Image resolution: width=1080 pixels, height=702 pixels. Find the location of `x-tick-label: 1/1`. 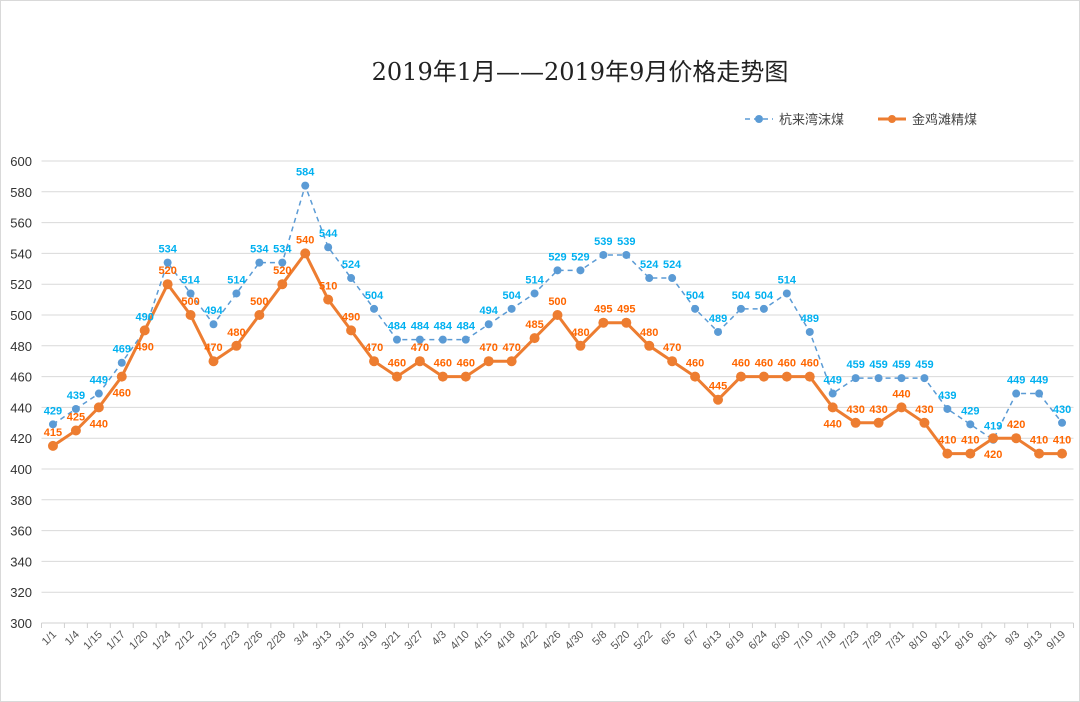

x-tick-label: 1/1 is located at coordinates (49, 638).